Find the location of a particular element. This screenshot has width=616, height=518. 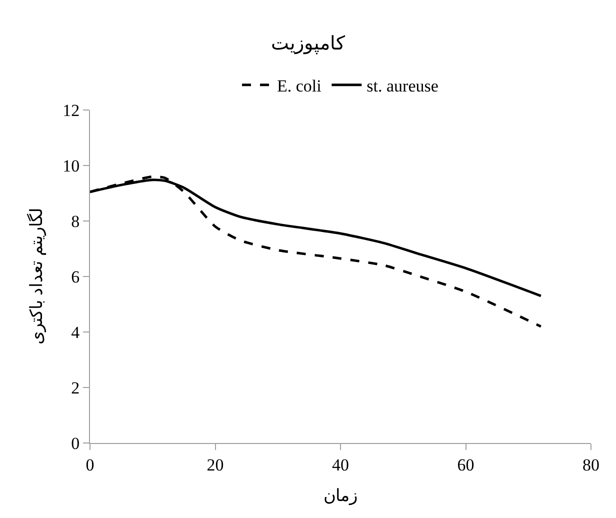

chart-title: کامپوزیت is located at coordinates (308, 44).